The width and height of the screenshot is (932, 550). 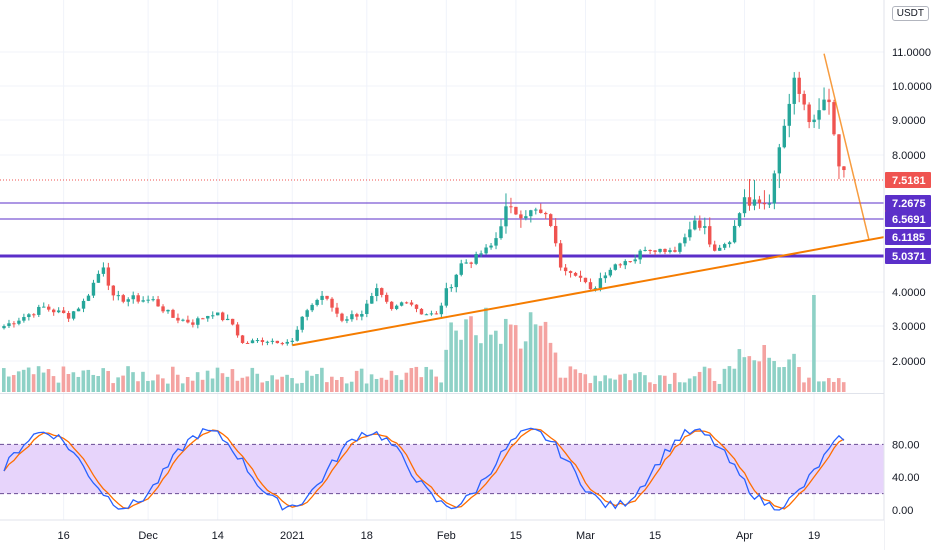 What do you see at coordinates (814, 536) in the screenshot?
I see `time-tick-label: 19` at bounding box center [814, 536].